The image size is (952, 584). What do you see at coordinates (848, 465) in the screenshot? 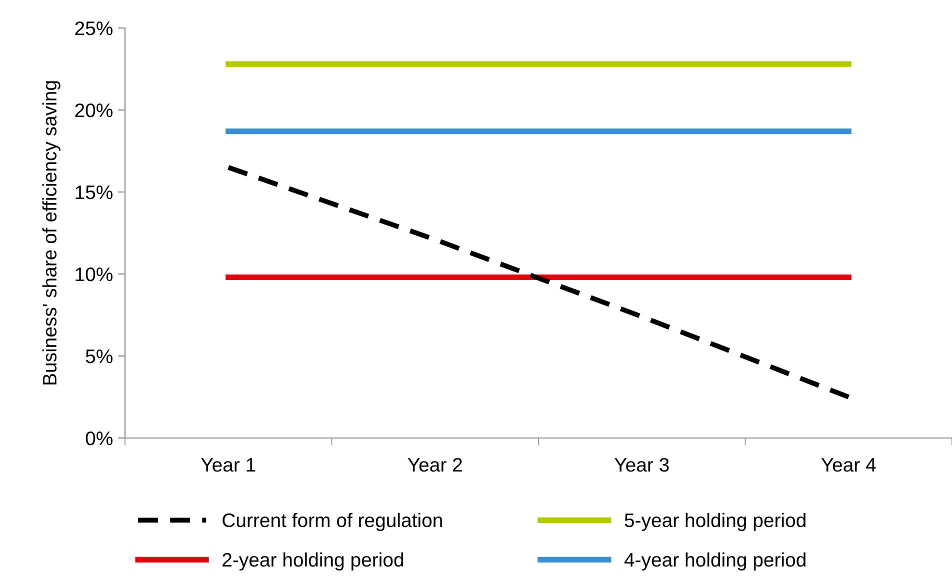
I see `x-tick-label: Year 4` at bounding box center [848, 465].